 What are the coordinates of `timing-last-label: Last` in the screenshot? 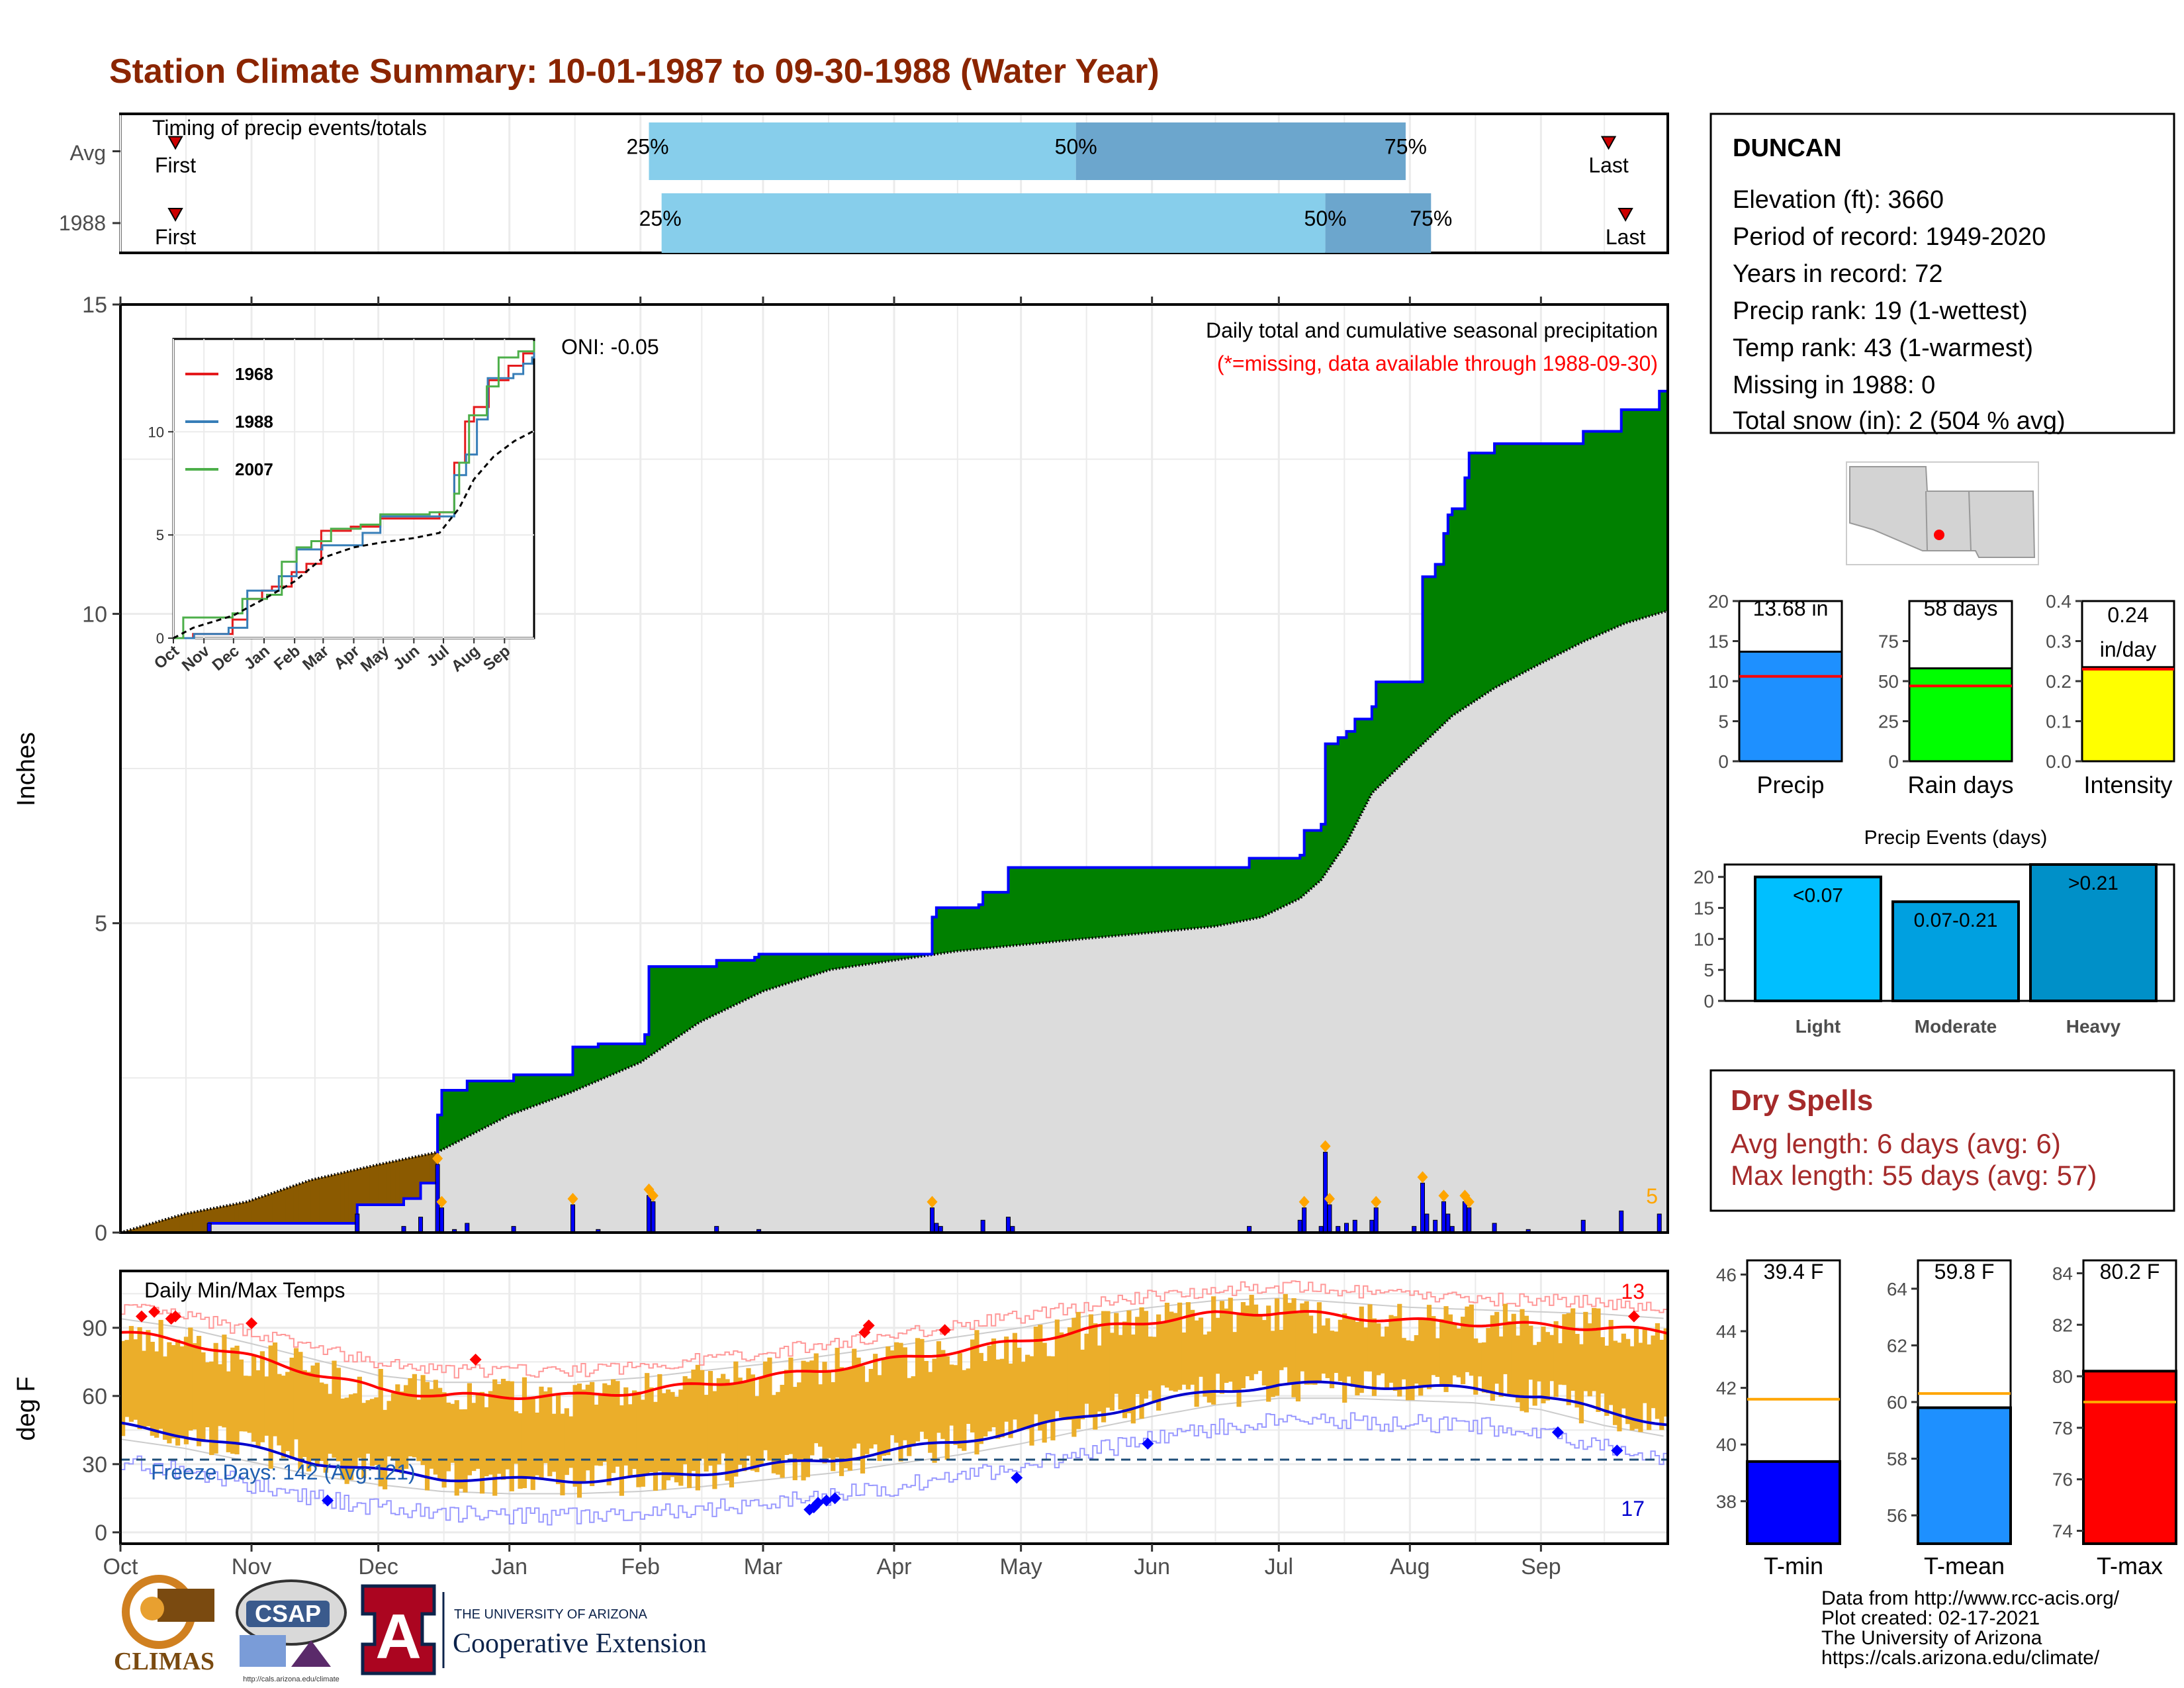 It's located at (1608, 165).